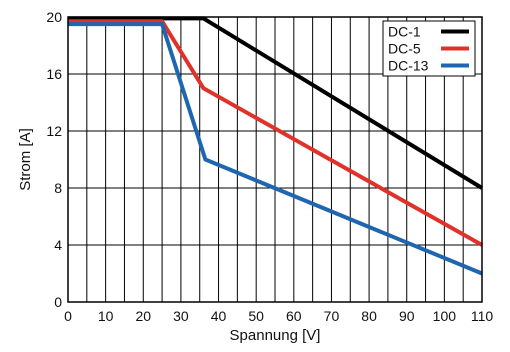 The width and height of the screenshot is (510, 352). Describe the element at coordinates (58, 302) in the screenshot. I see `y-tick-label: 0` at that location.